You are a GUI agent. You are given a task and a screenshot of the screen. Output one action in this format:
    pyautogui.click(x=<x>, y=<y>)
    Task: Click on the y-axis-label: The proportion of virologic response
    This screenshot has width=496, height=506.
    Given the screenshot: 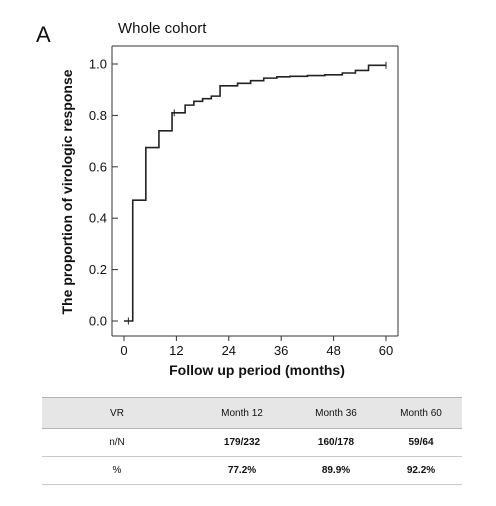 What is the action you would take?
    pyautogui.click(x=67, y=191)
    